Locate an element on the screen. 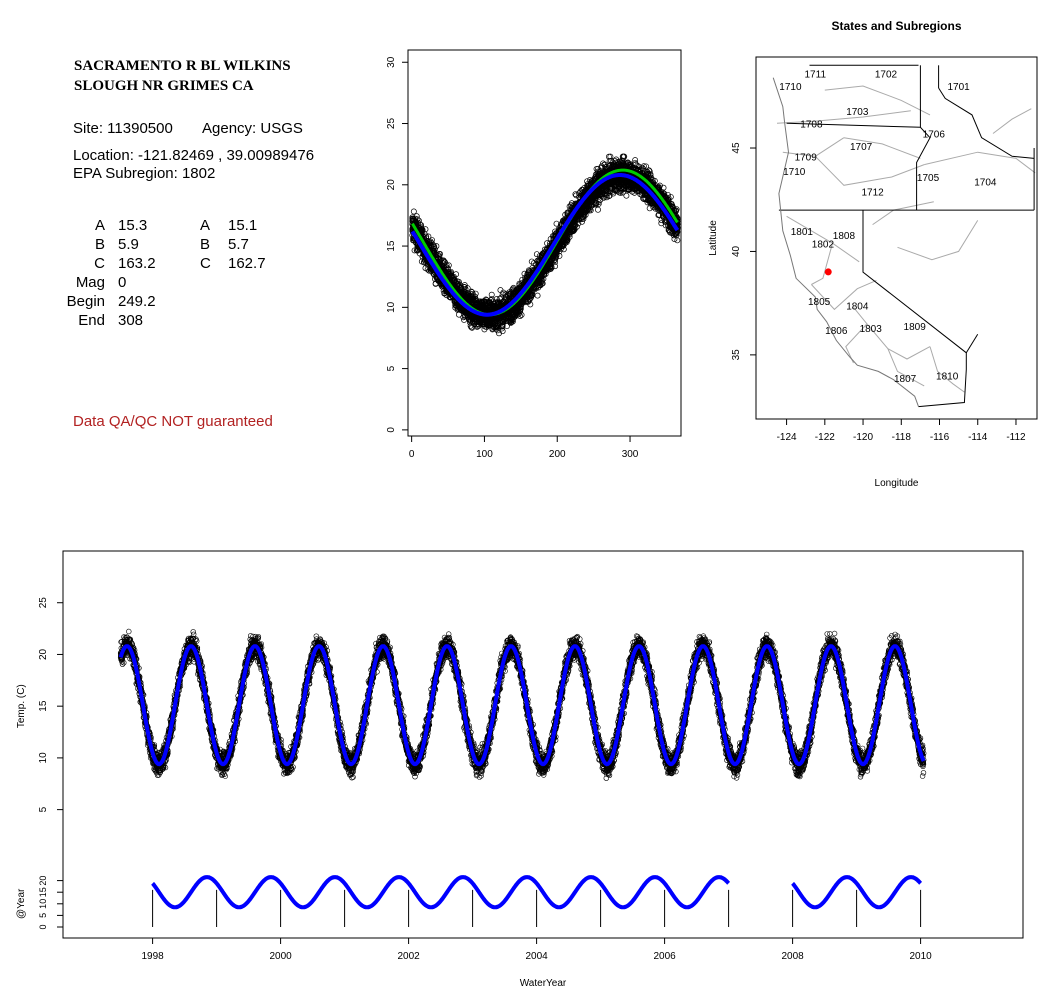 The image size is (1038, 1001). x-tick-label: 0 is located at coordinates (412, 454).